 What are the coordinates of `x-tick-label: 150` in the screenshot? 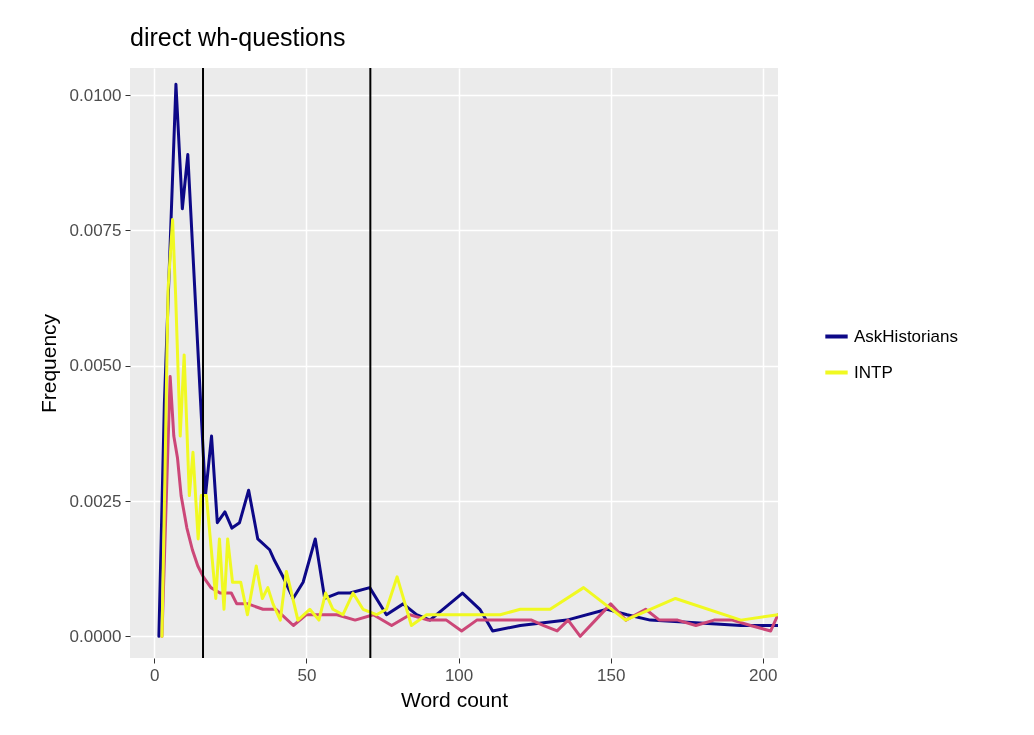 It's located at (611, 675).